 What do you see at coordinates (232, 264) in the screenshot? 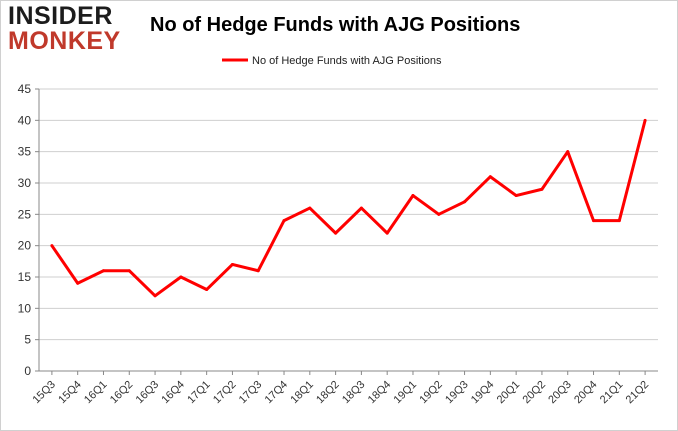
I see `data-point-17Q2` at bounding box center [232, 264].